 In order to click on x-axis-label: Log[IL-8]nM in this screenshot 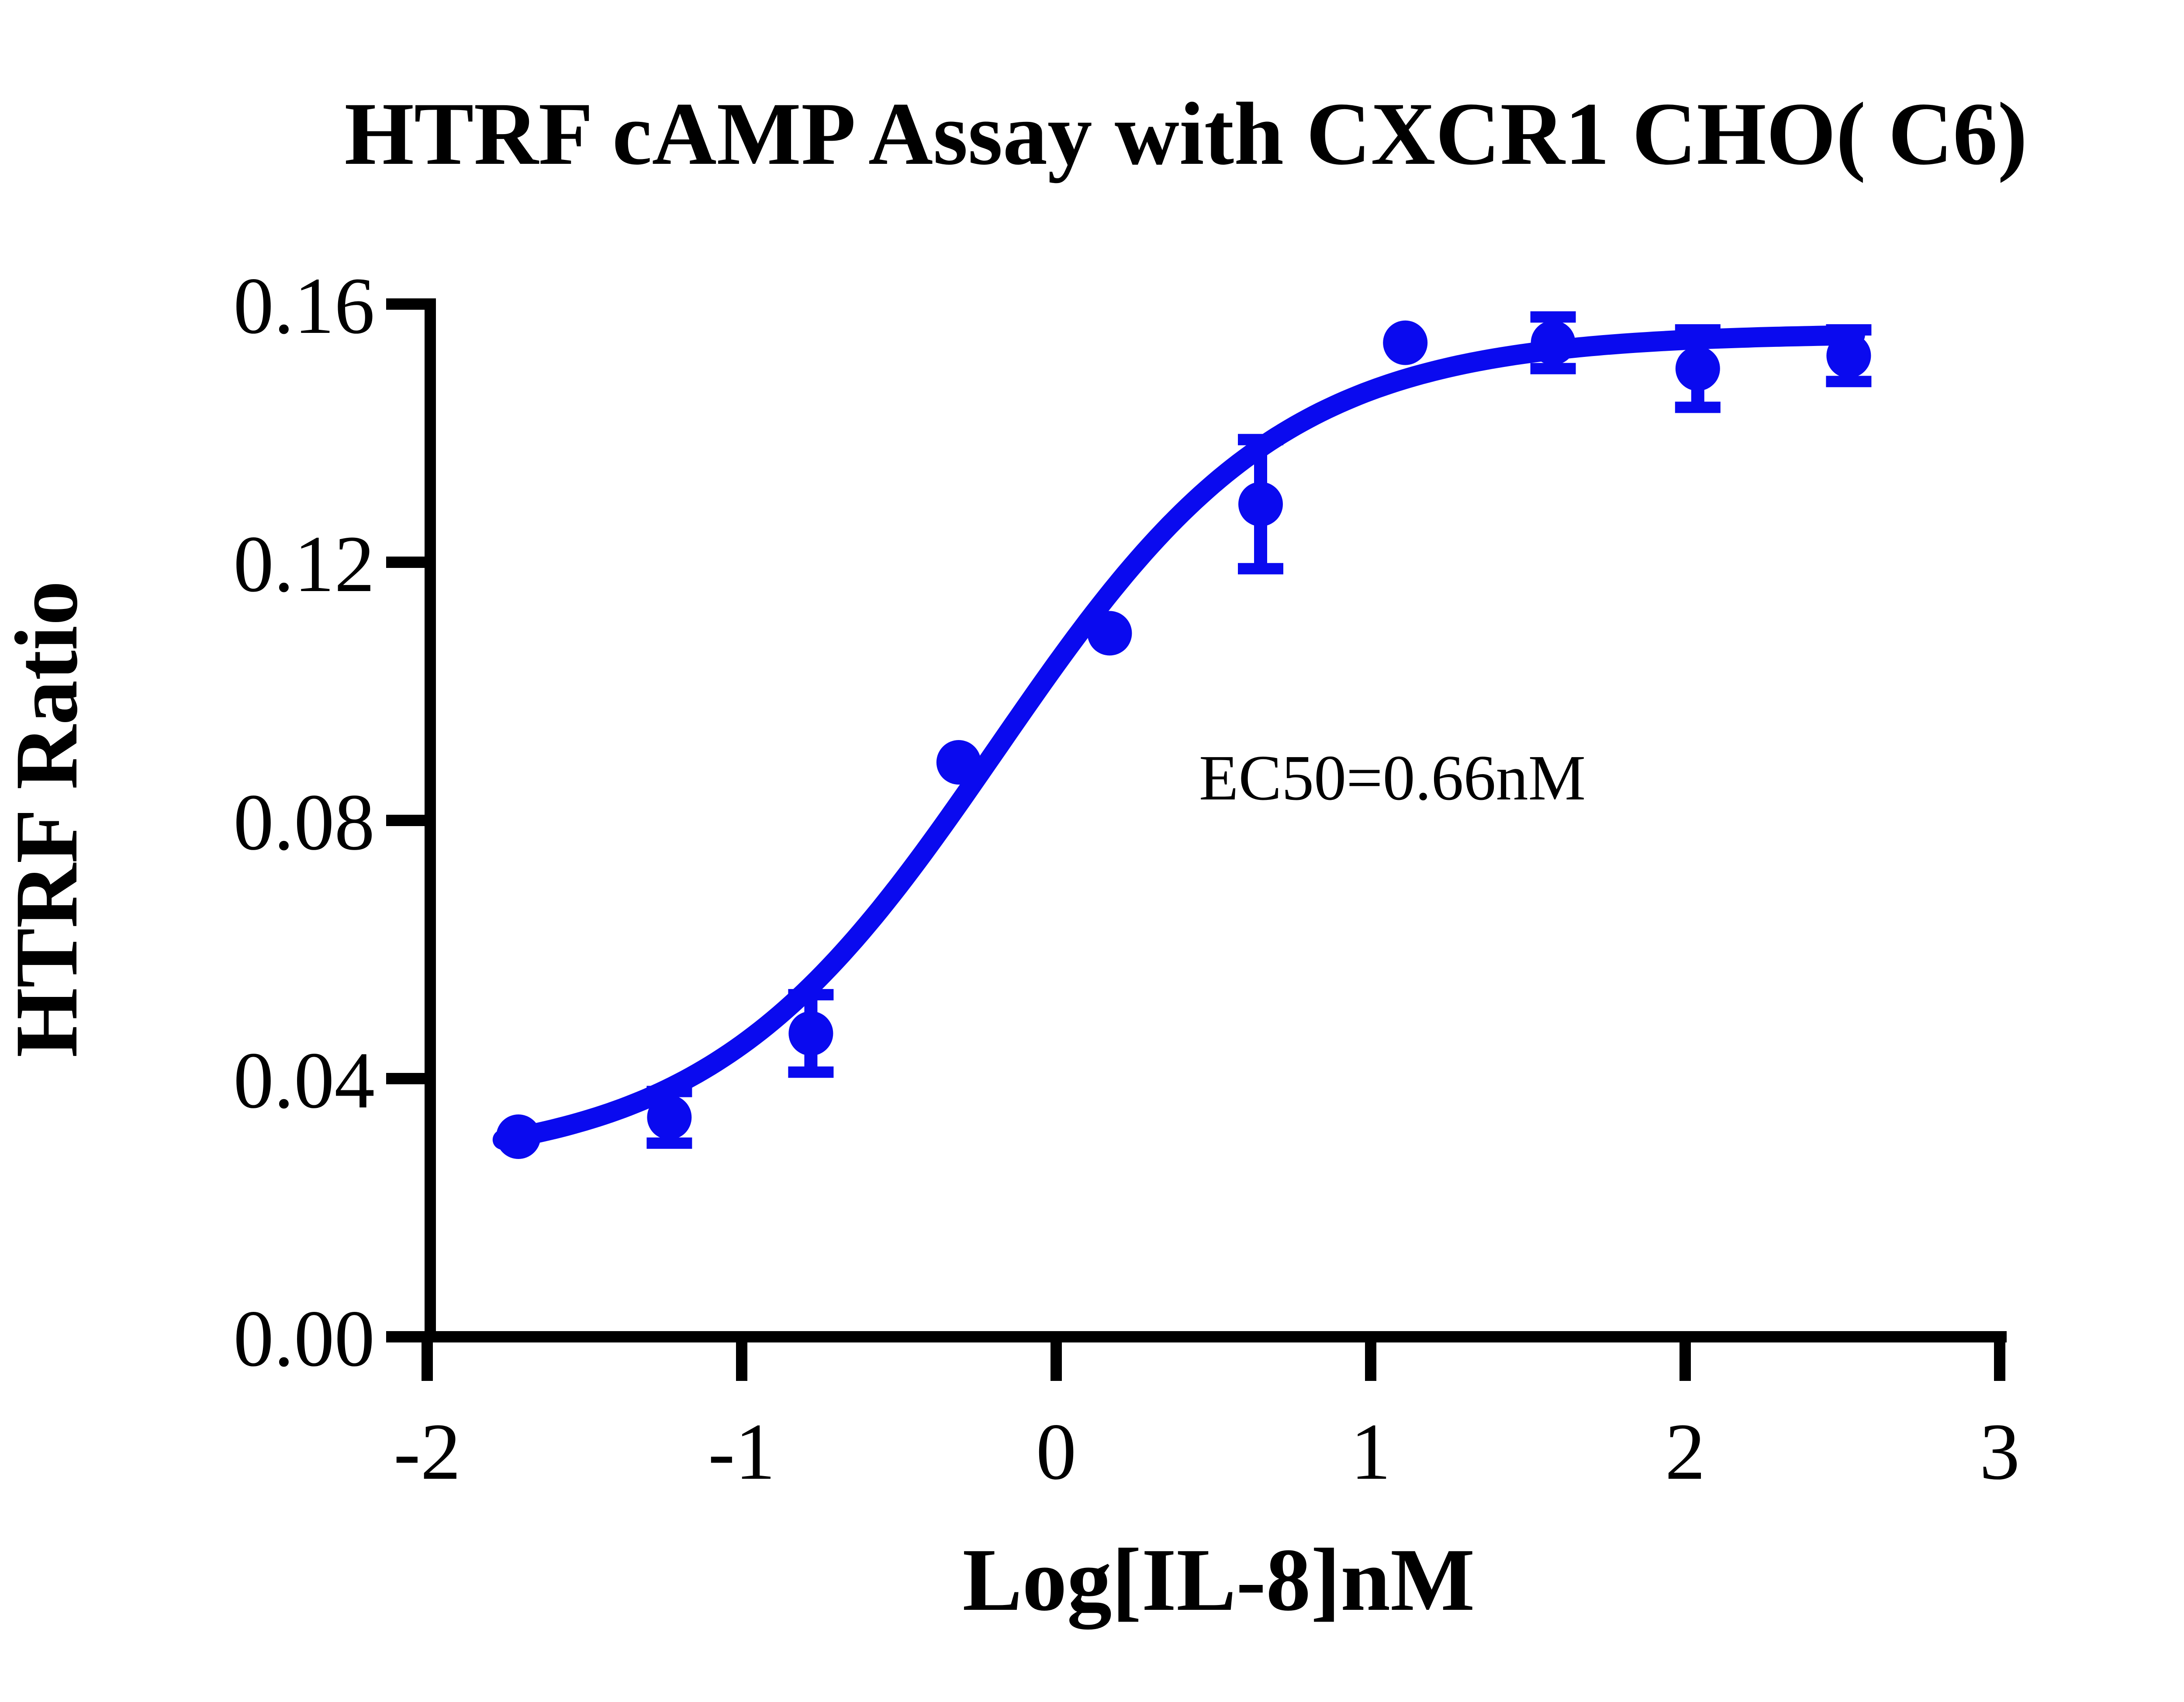, I will do `click(1218, 1579)`.